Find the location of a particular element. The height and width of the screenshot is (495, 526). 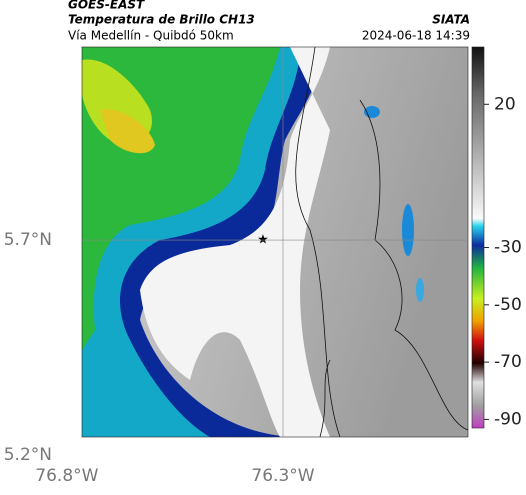

lat-label: 5.2°N is located at coordinates (28, 455).